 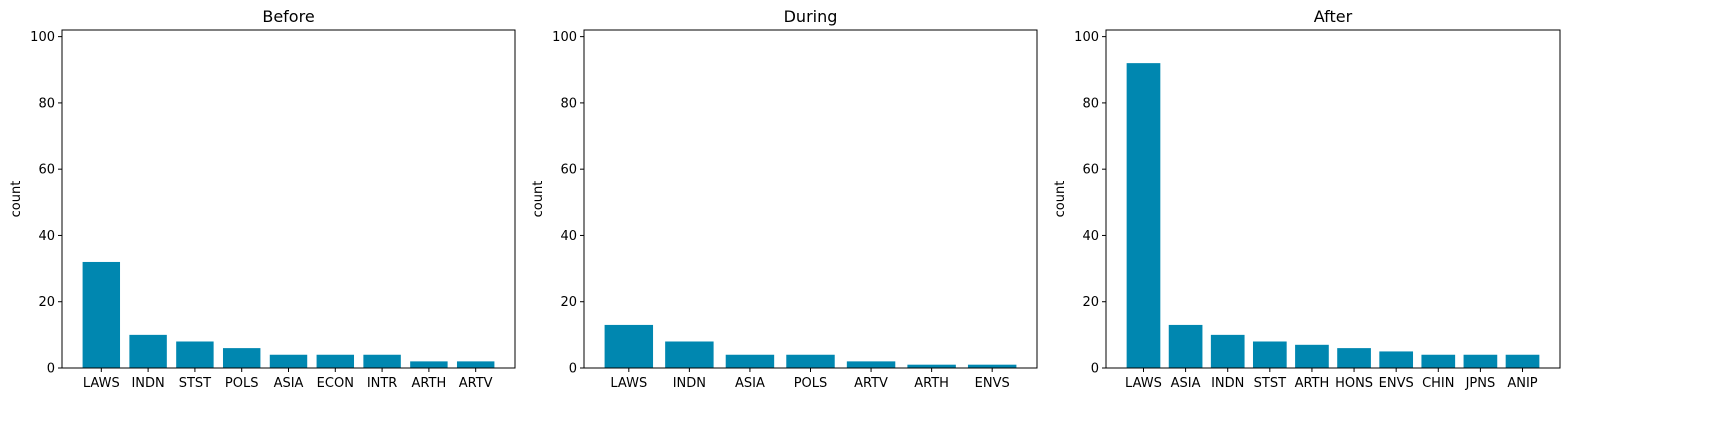 I want to click on bar-jpns, so click(x=1480, y=361).